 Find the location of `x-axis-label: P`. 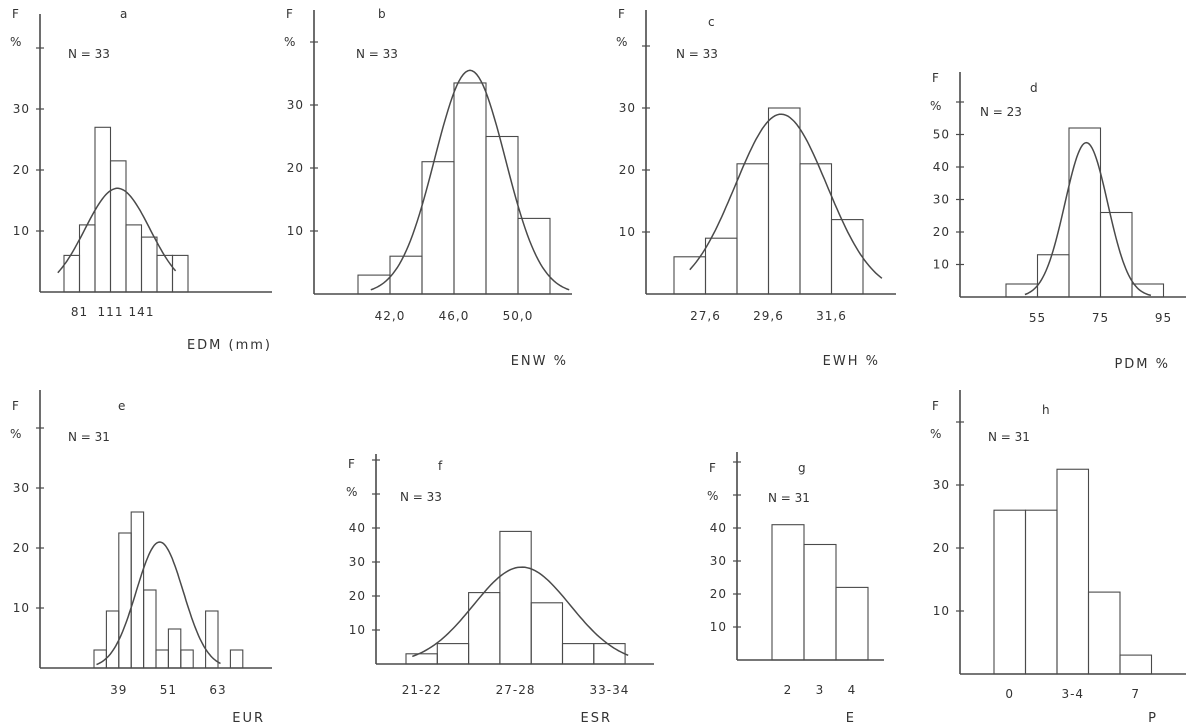

x-axis-label: P is located at coordinates (1153, 718).